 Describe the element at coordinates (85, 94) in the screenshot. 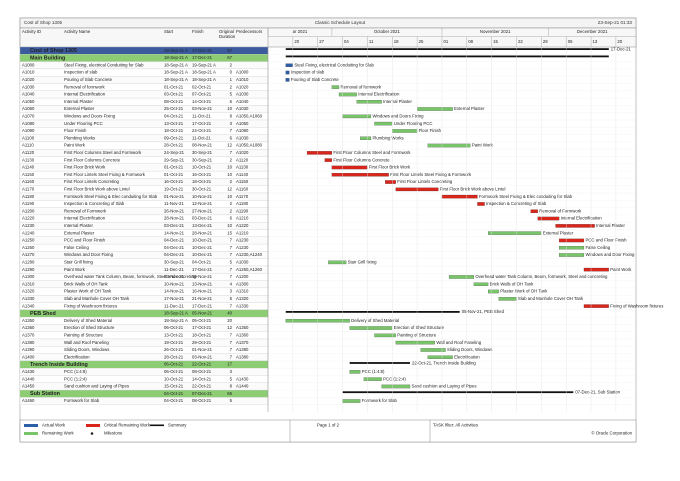

I see `activity-name: Internal Electrification` at that location.